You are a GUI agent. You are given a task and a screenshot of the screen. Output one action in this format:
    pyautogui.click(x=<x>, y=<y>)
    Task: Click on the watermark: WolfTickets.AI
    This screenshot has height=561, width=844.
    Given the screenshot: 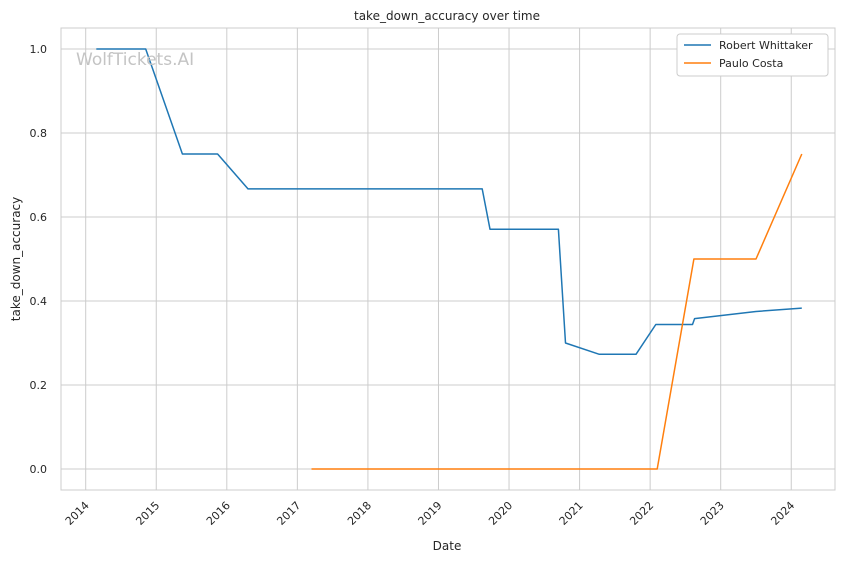 What is the action you would take?
    pyautogui.click(x=135, y=60)
    